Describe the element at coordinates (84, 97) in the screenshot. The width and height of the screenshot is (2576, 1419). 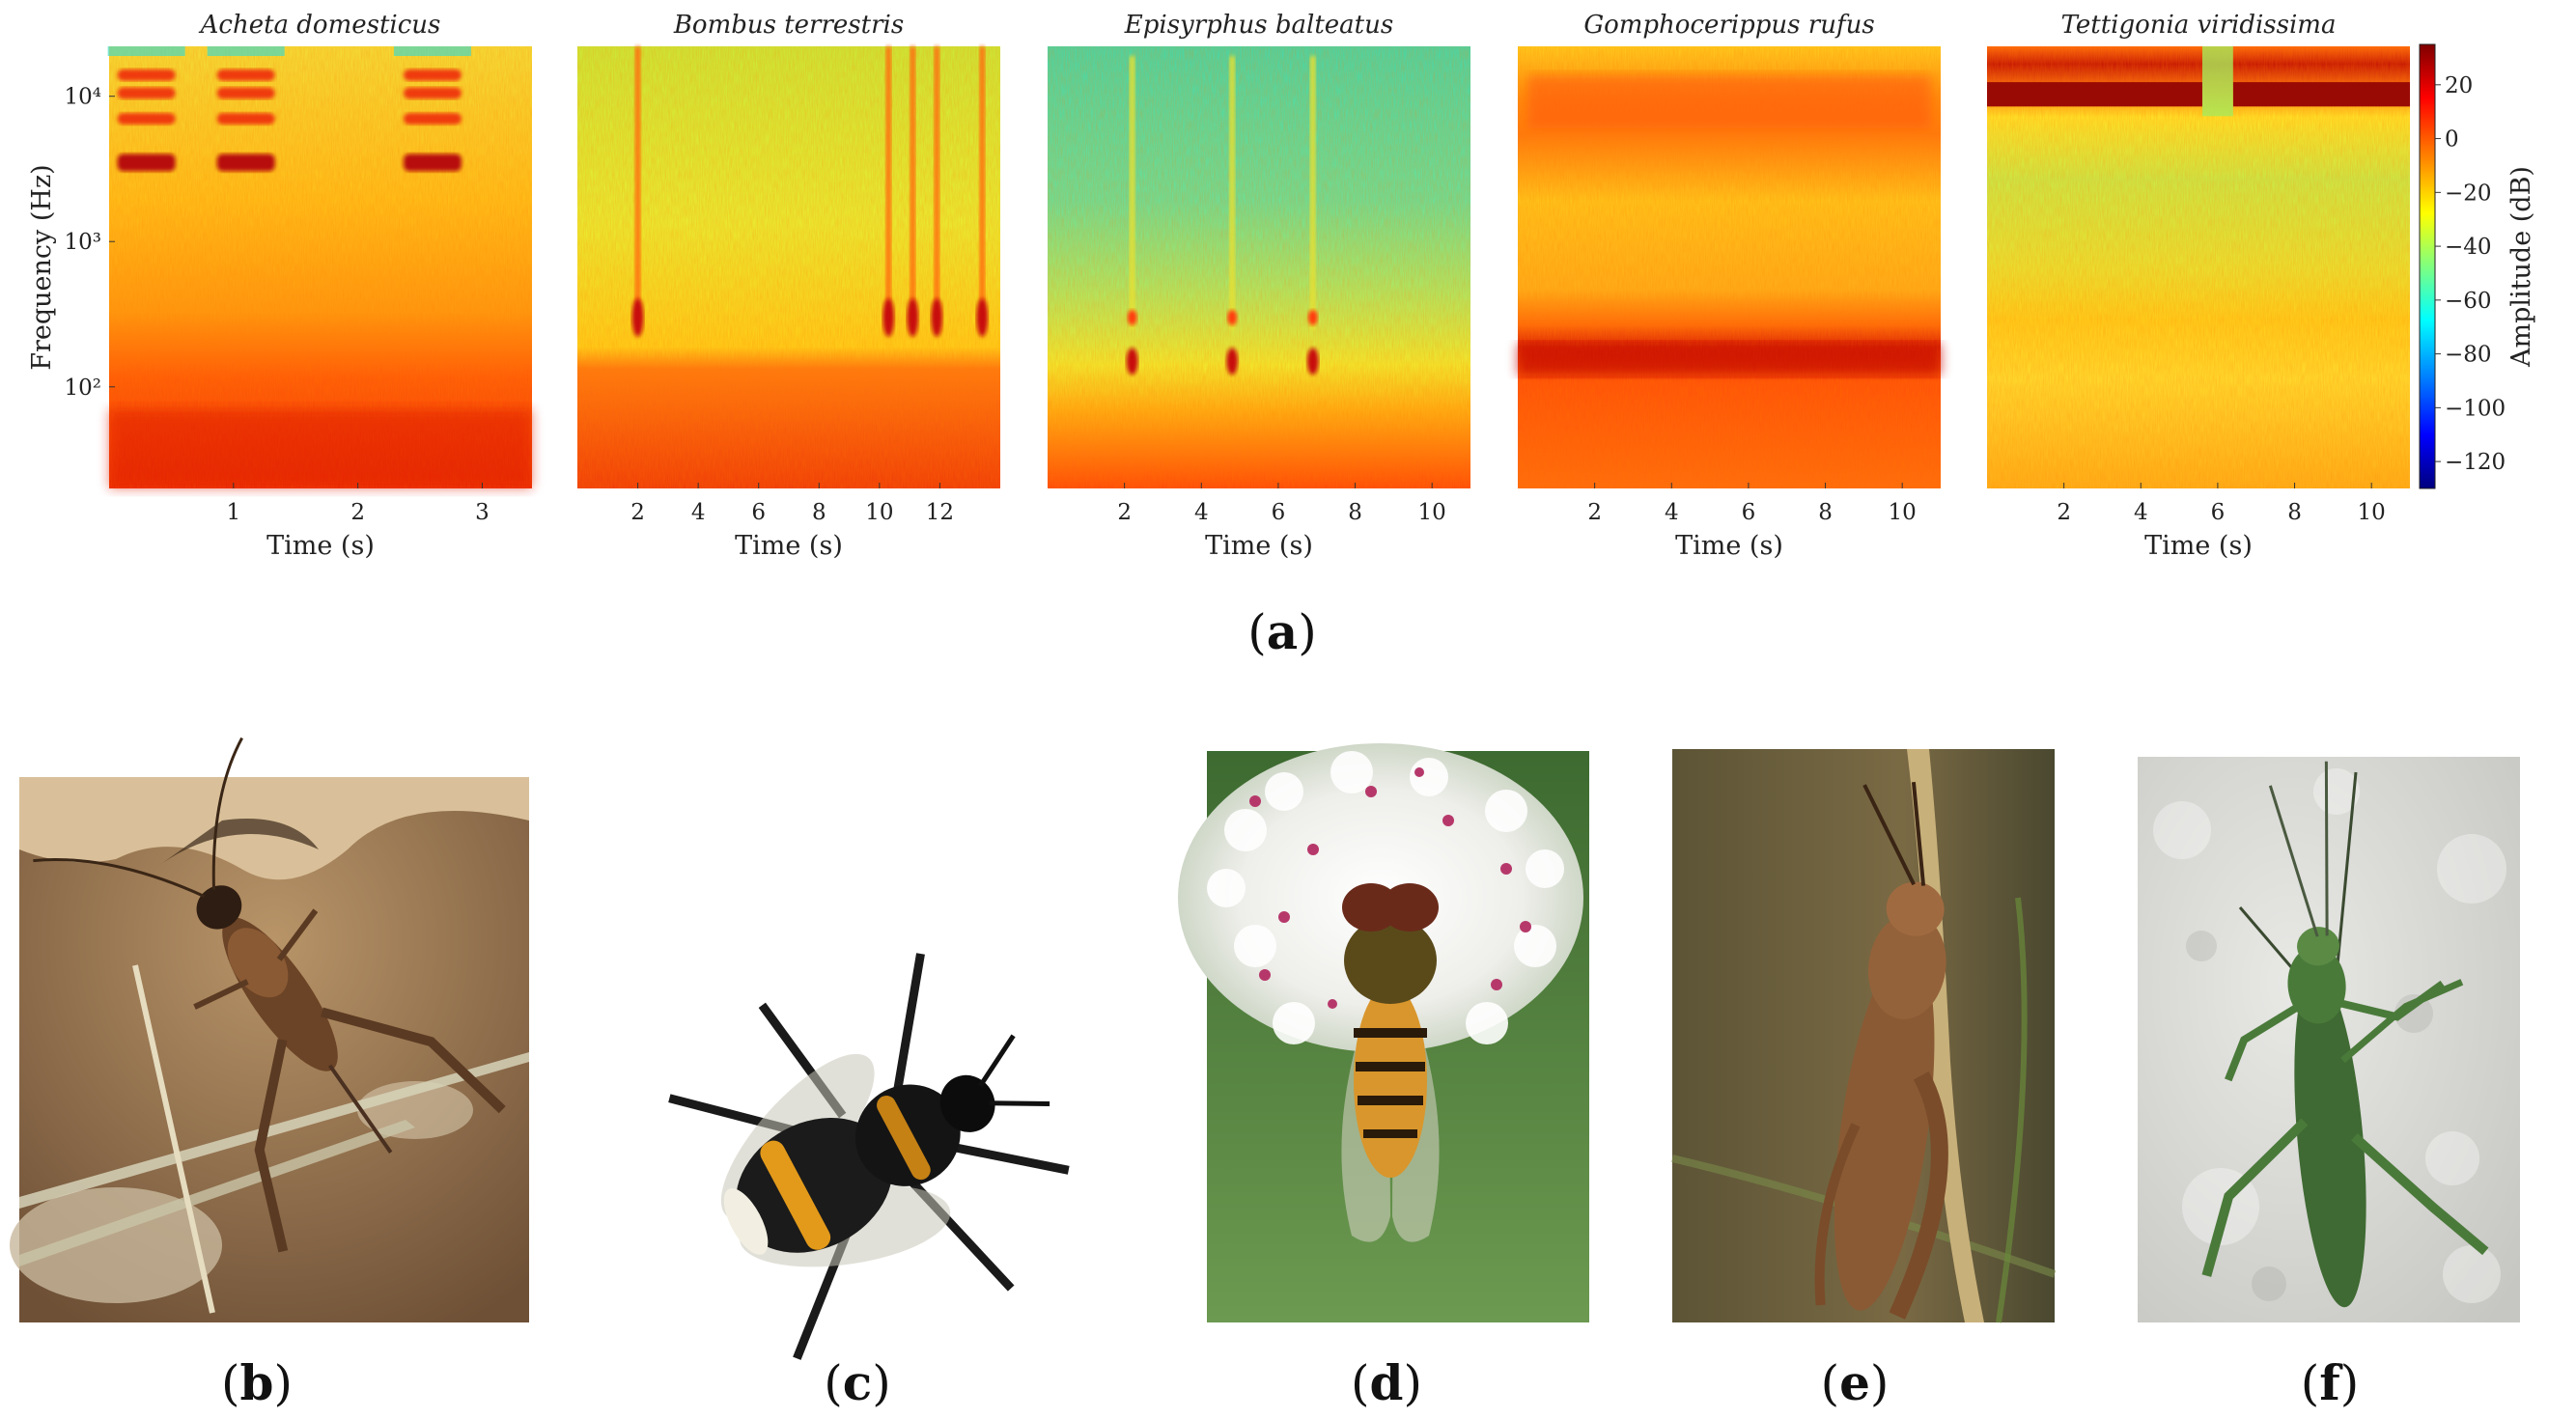
I see `y-tick-label: 10⁴` at that location.